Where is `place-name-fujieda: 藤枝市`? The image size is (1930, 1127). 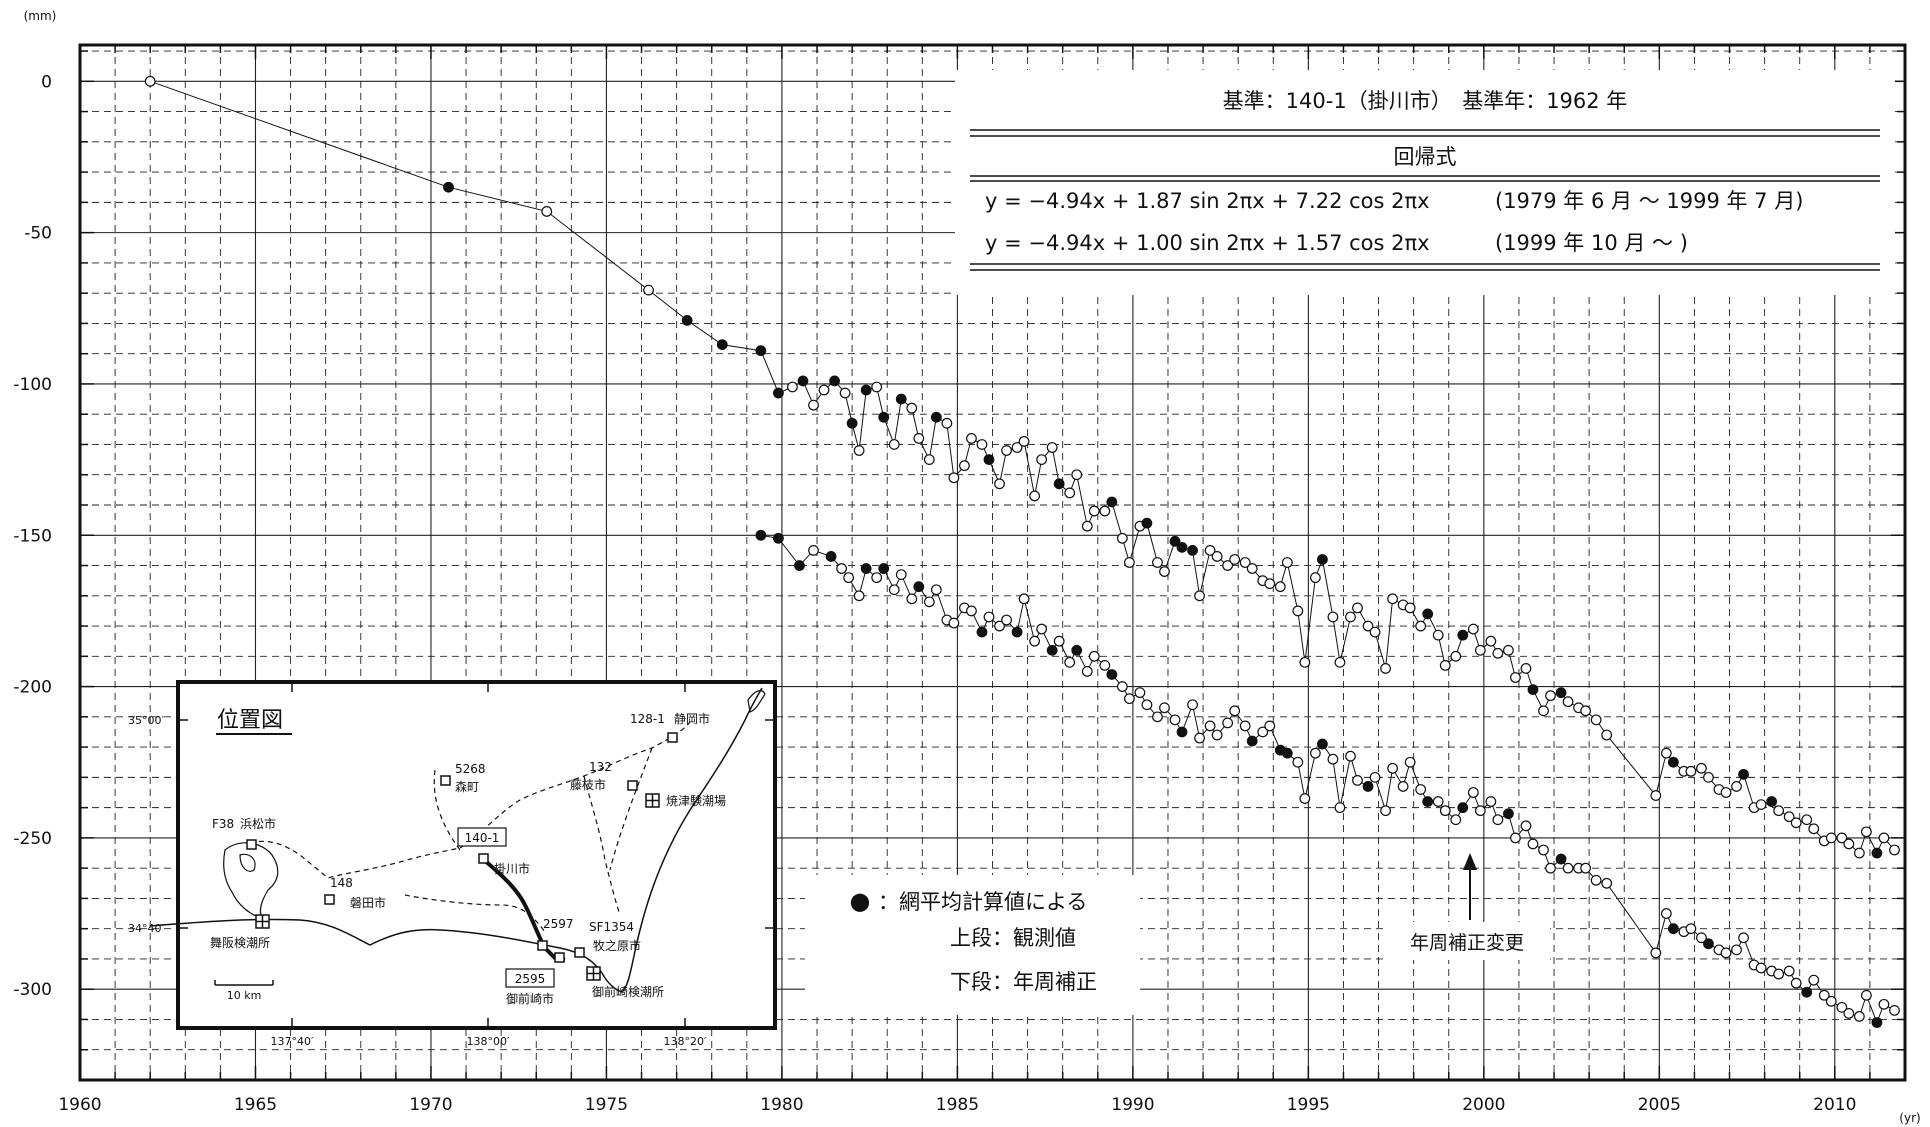
place-name-fujieda: 藤枝市 is located at coordinates (588, 784).